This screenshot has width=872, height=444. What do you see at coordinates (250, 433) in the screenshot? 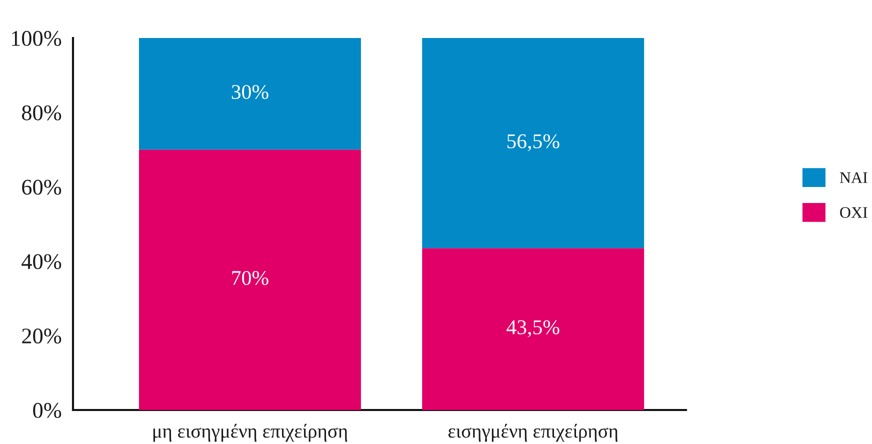
I see `x-tick-label: μη εισηγμένη επιχείρηση` at bounding box center [250, 433].